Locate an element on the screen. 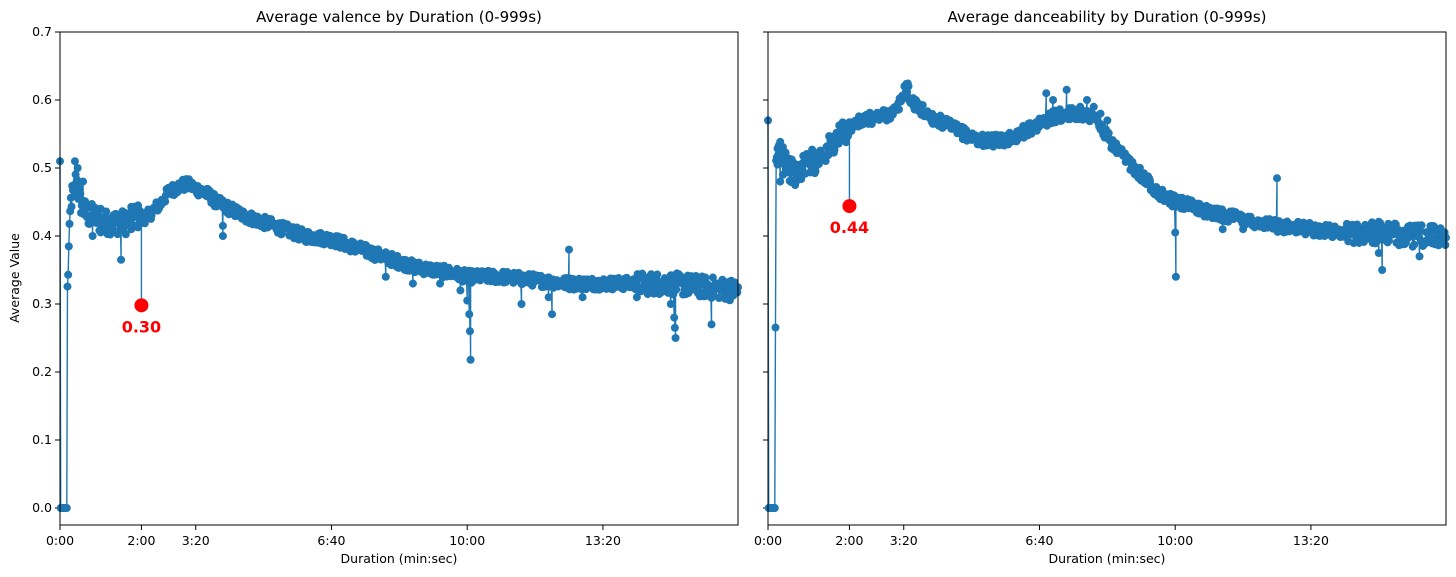 This screenshot has height=577, width=1456. danceability-x-tick-label: 10:00 is located at coordinates (1175, 540).